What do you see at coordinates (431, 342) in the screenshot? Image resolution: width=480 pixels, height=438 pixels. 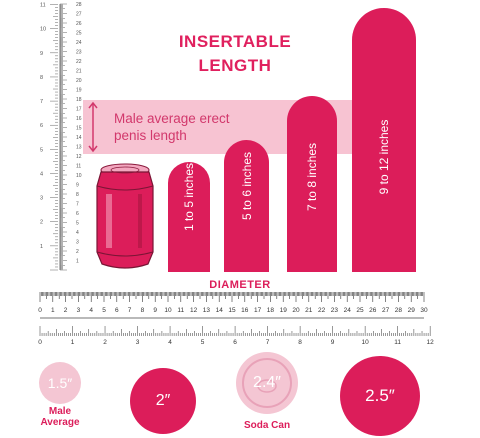 I see `inch-tick-label: 12` at bounding box center [431, 342].